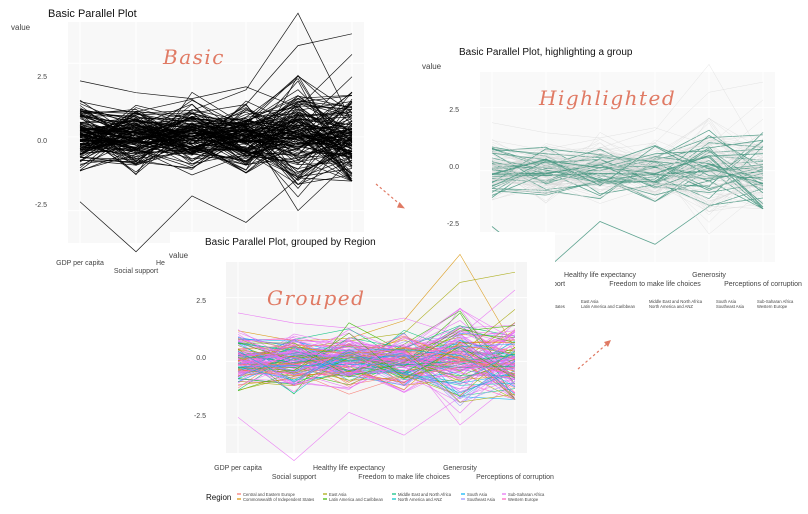  What do you see at coordinates (594, 355) in the screenshot?
I see `annotation-arrow` at bounding box center [594, 355].